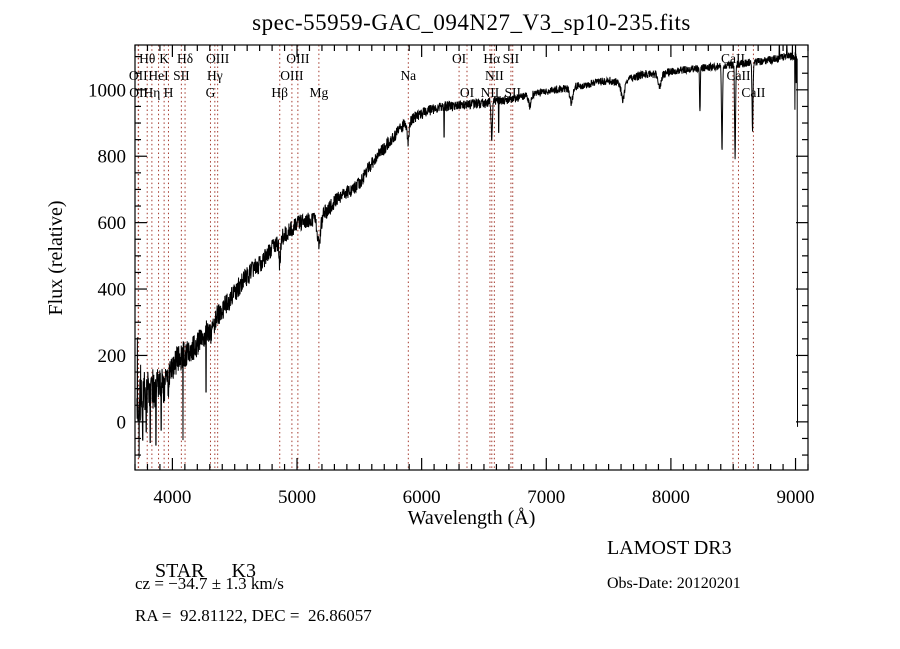  Describe the element at coordinates (122, 422) in the screenshot. I see `y-tick-label: 0` at that location.